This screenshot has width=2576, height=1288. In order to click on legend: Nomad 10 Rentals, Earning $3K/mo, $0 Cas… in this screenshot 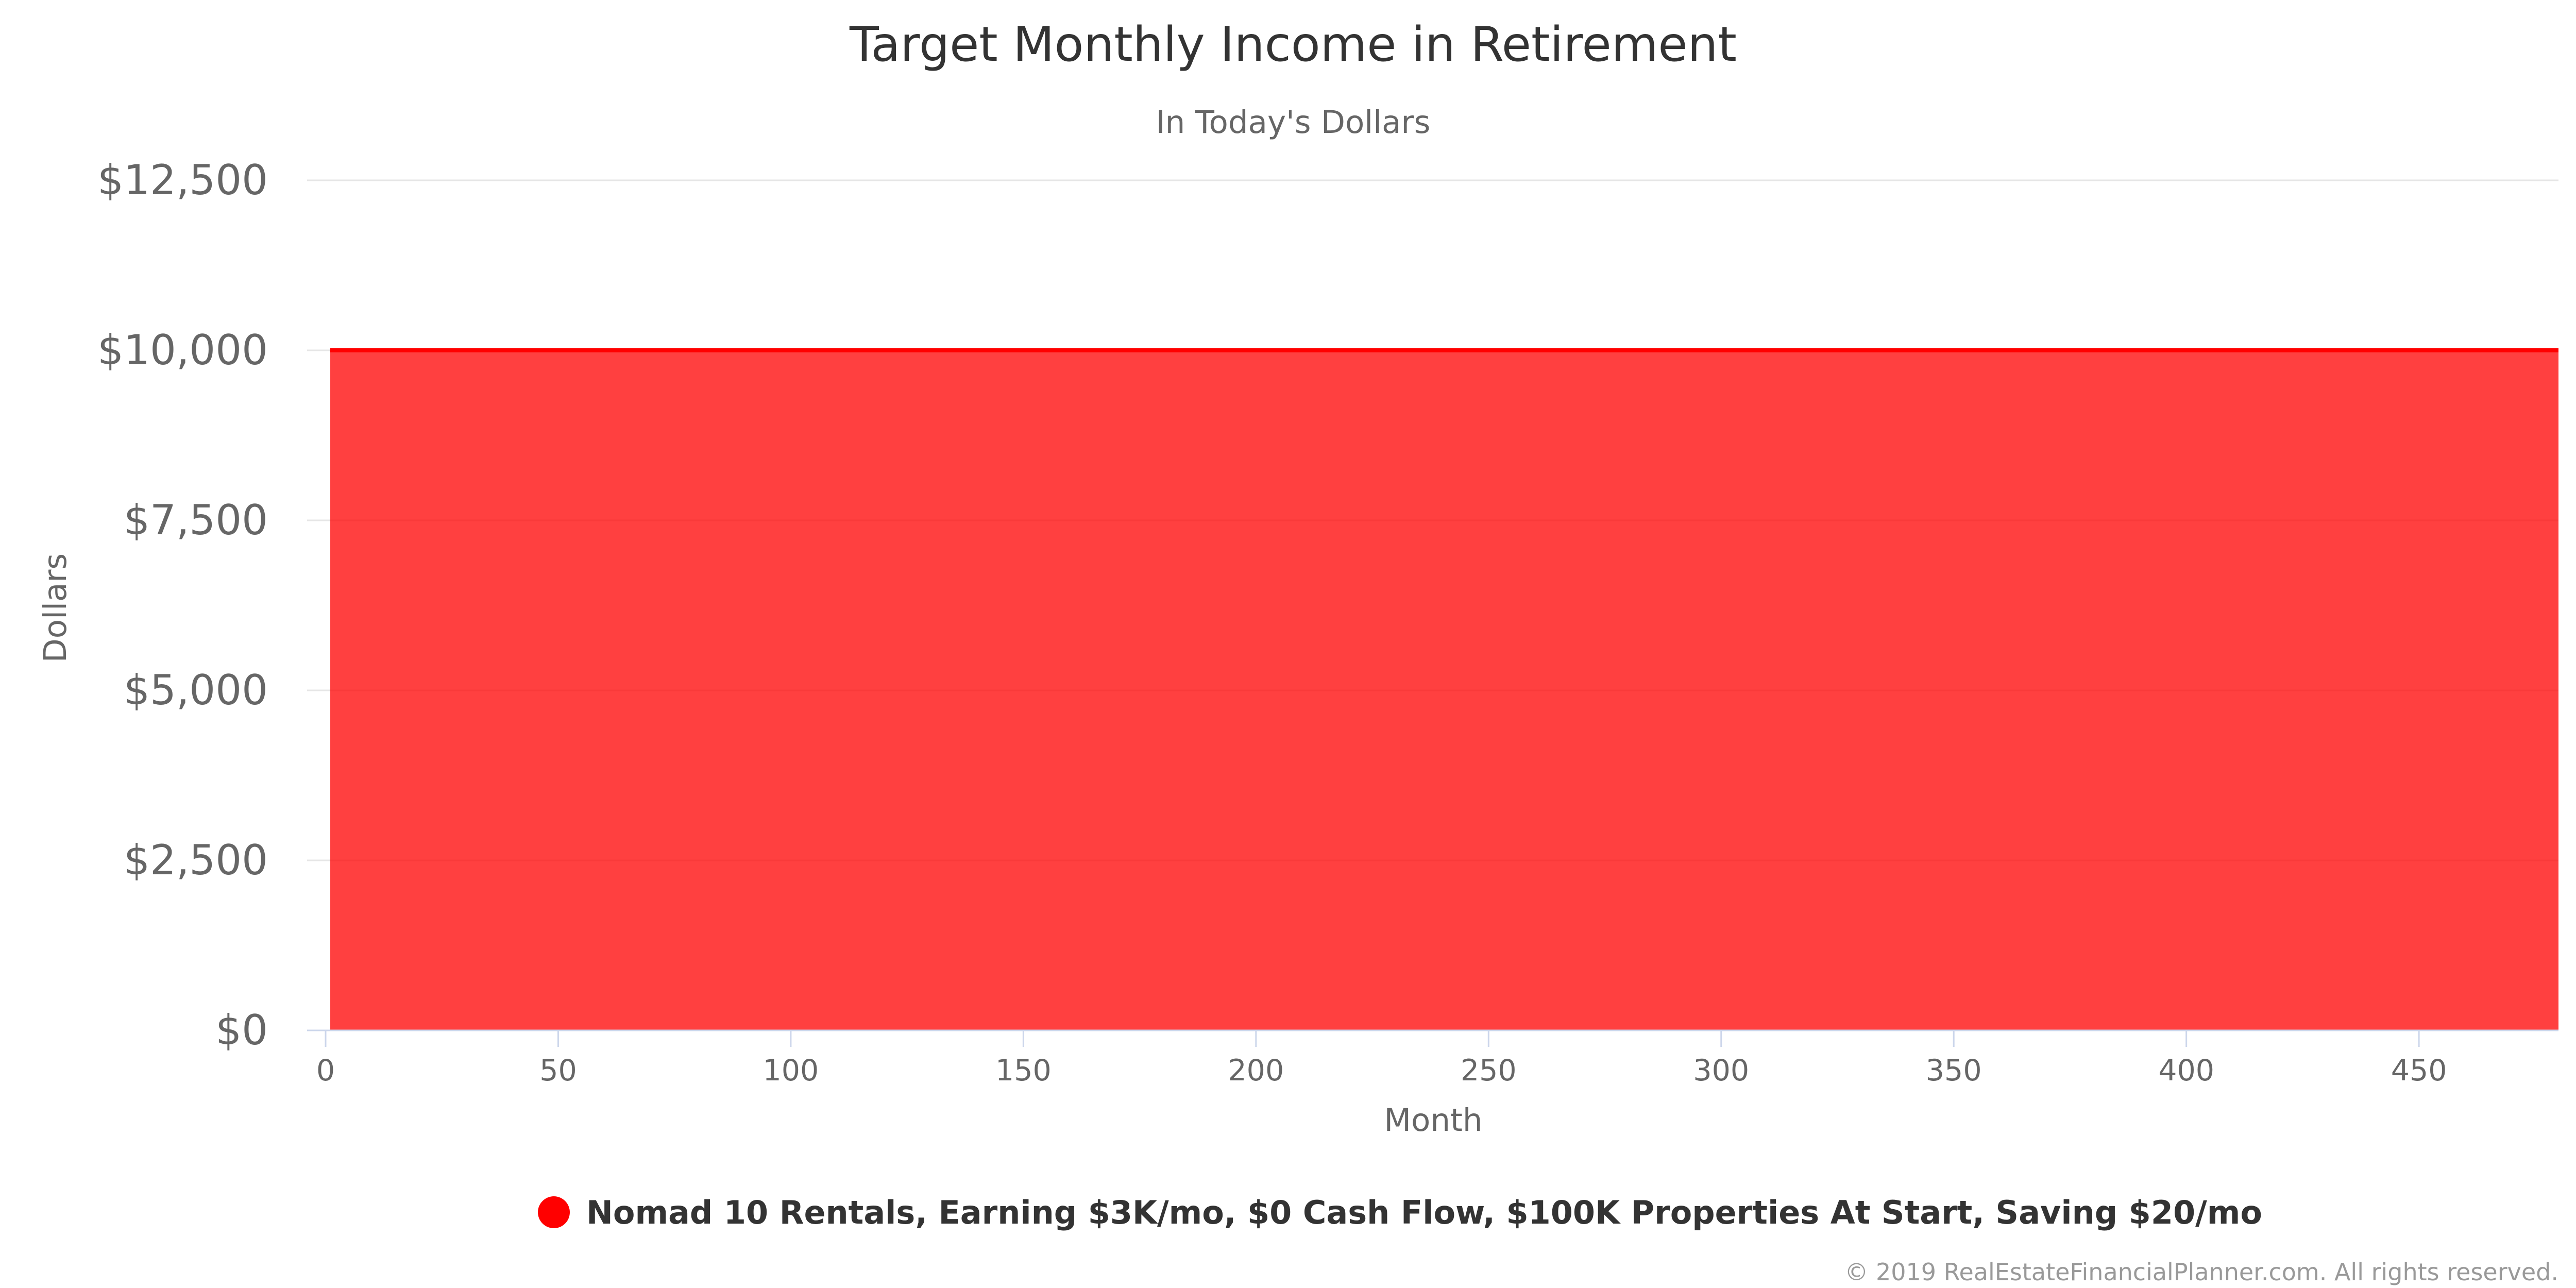, I will do `click(1400, 1212)`.